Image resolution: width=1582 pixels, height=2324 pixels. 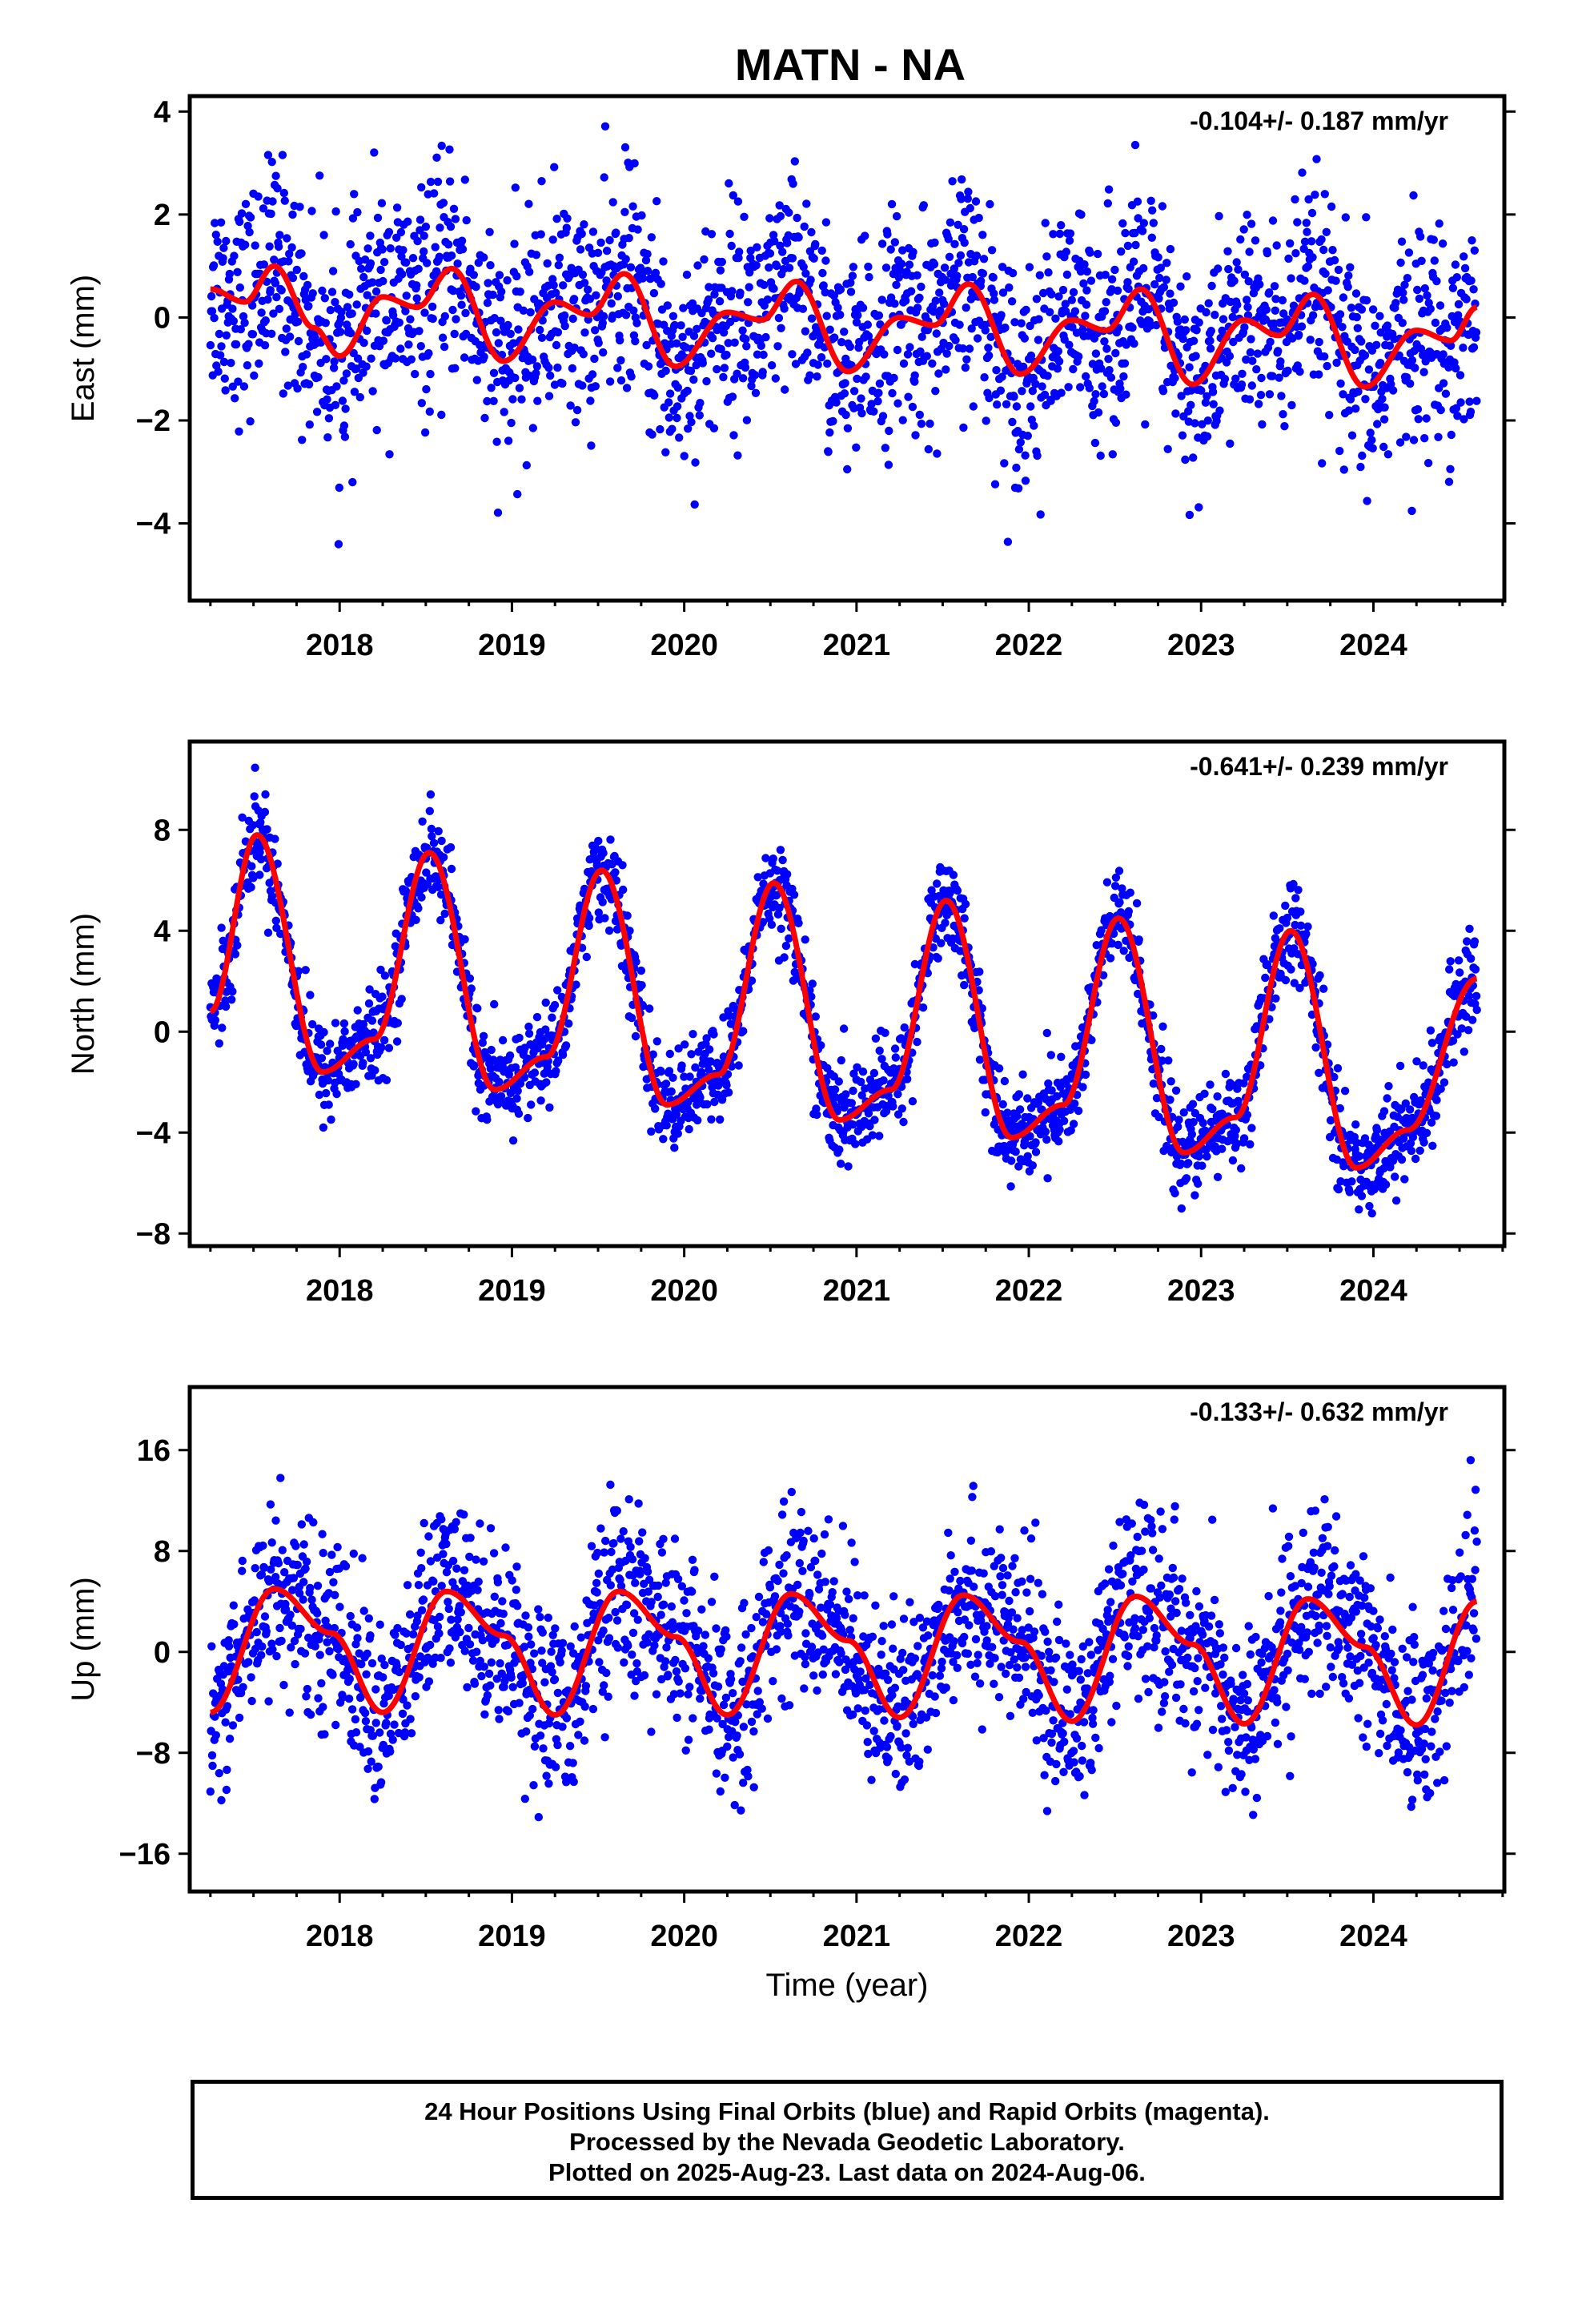 What do you see at coordinates (1319, 121) in the screenshot?
I see `east-rate-label: -0.104+/- 0.187 mm/yr` at bounding box center [1319, 121].